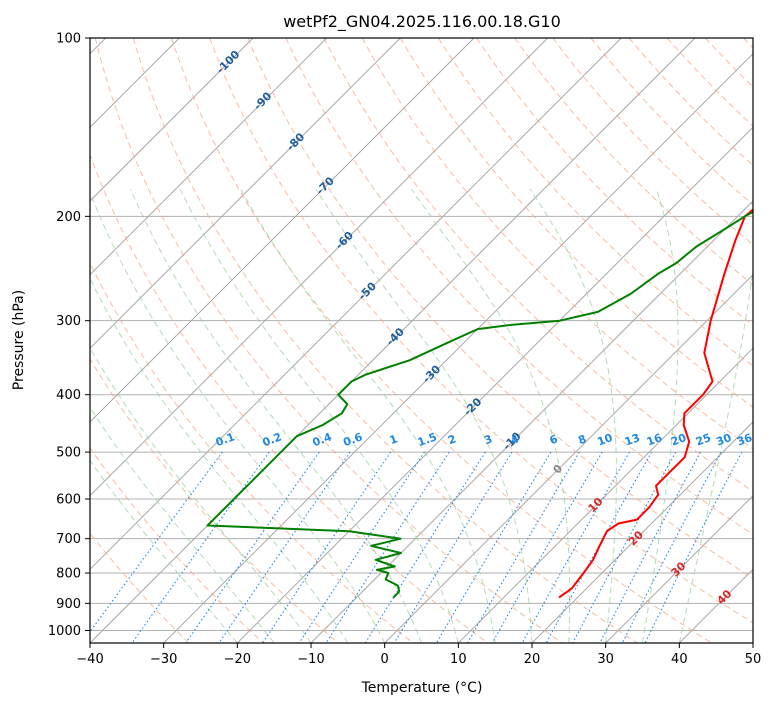 The image size is (775, 708). I want to click on mixing-ratio-label: 16, so click(654, 440).